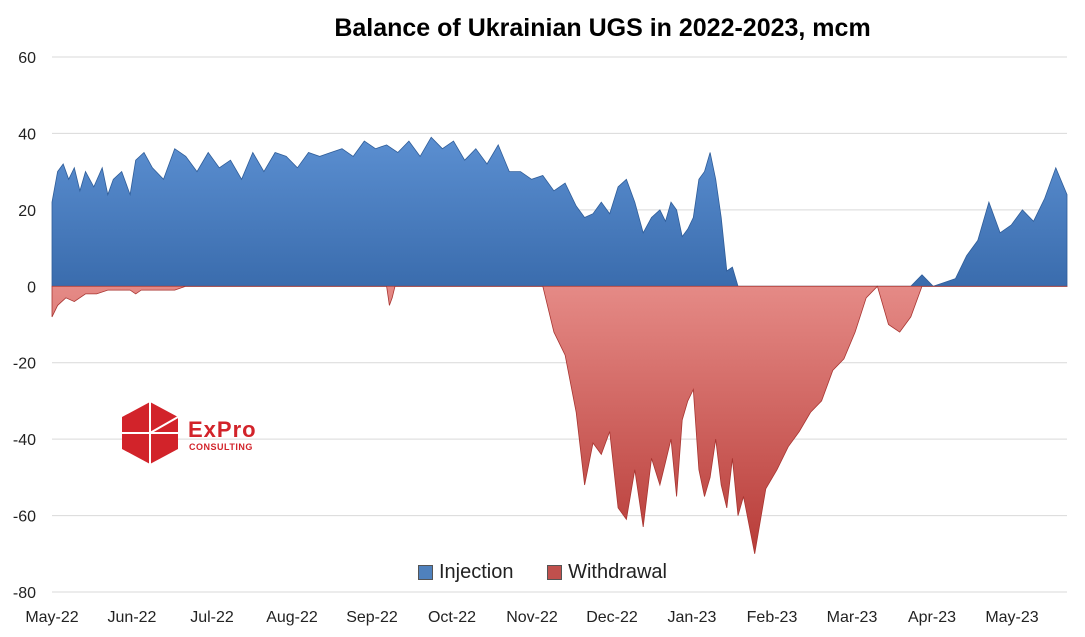 This screenshot has height=637, width=1085. What do you see at coordinates (27, 134) in the screenshot?
I see `y-tick-label: 40` at bounding box center [27, 134].